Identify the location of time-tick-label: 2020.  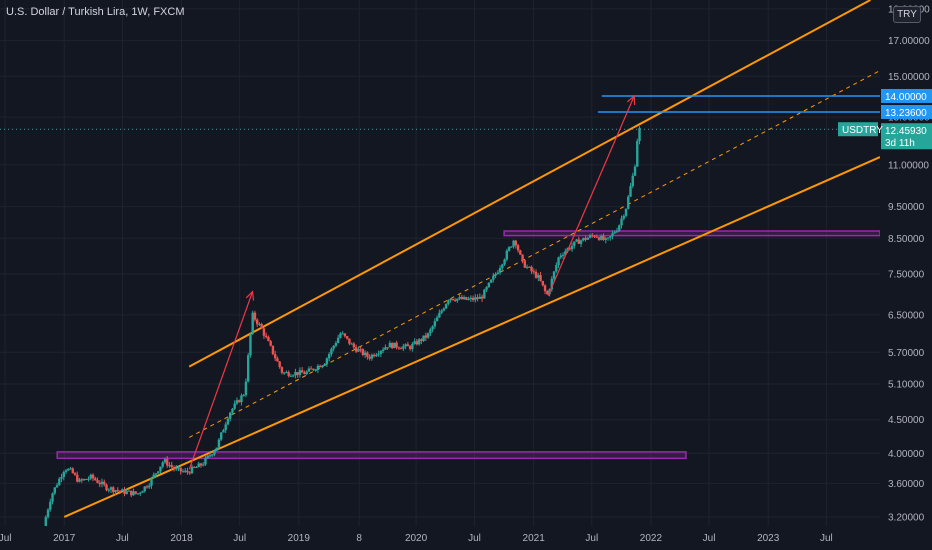
(416, 538).